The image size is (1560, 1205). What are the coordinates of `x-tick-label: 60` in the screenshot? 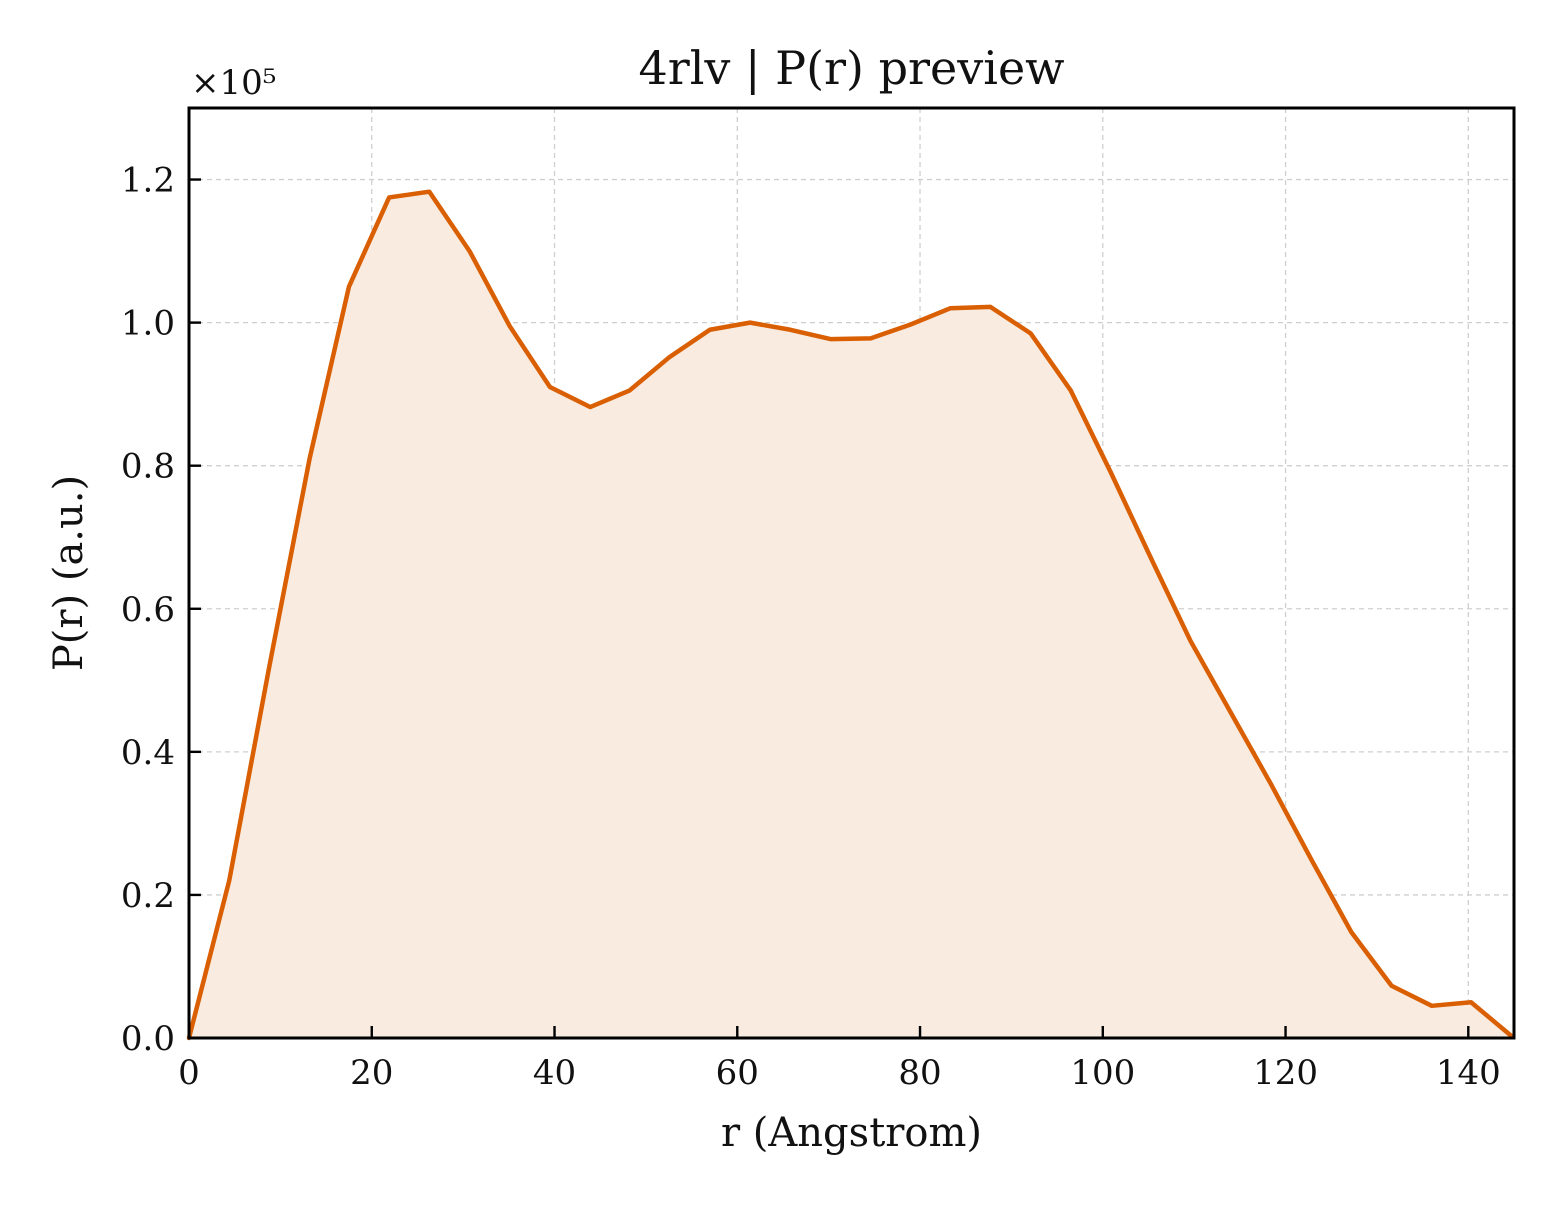 It's located at (737, 1073).